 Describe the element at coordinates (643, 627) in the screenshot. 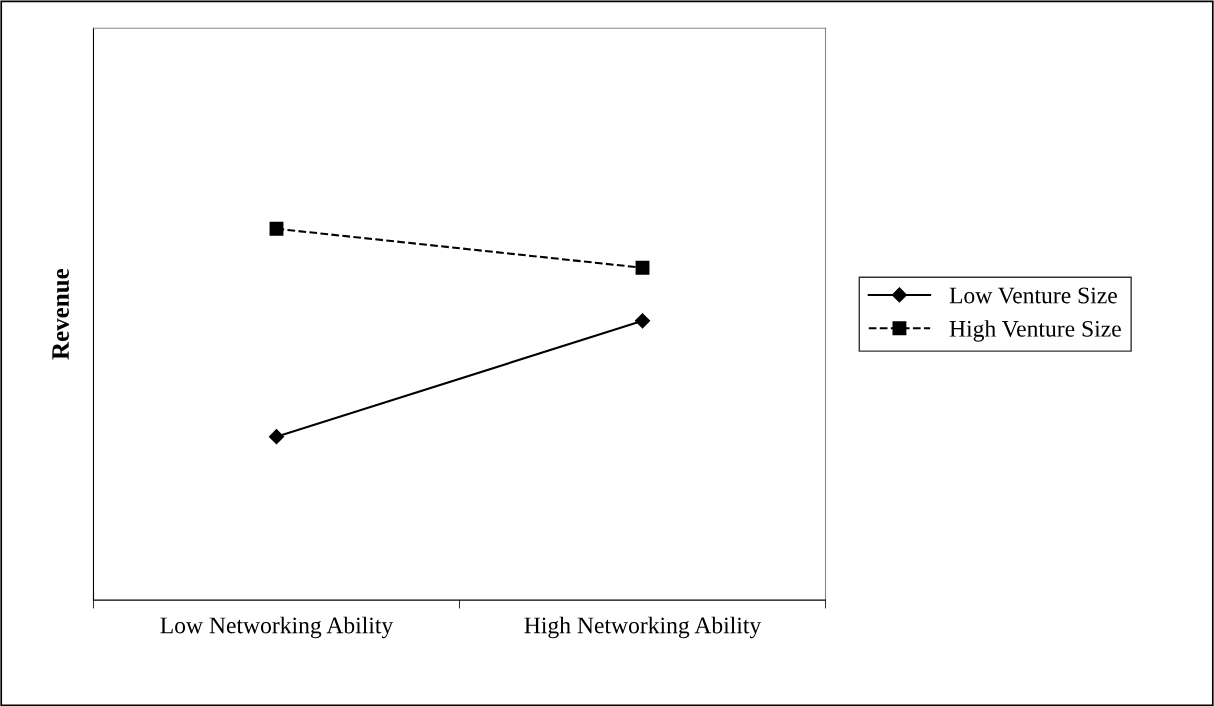

I see `x-tick-label: High Networking Ability` at that location.